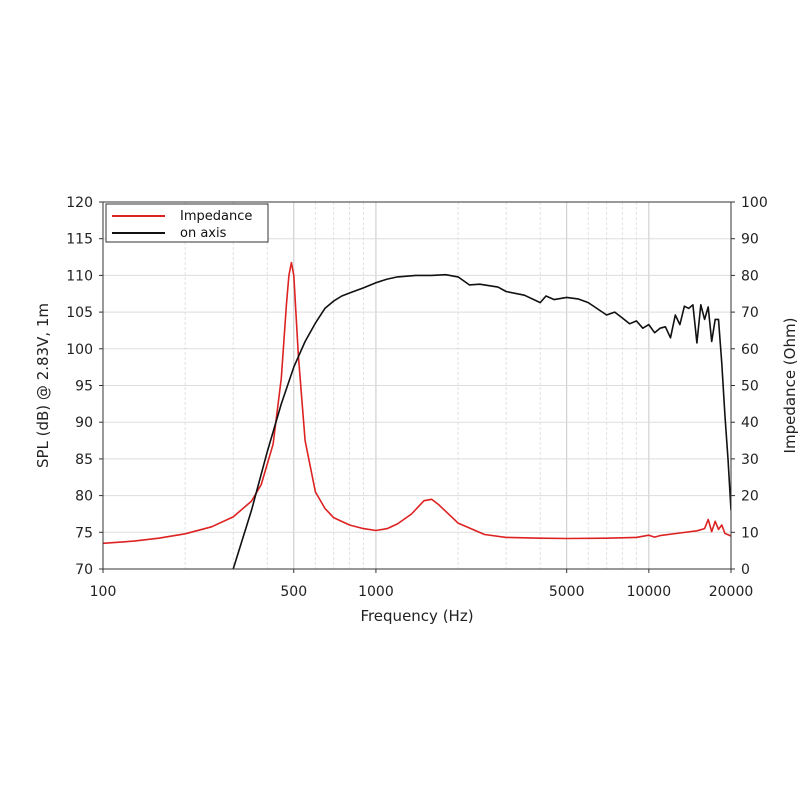 The height and width of the screenshot is (800, 800). Describe the element at coordinates (422, 584) in the screenshot. I see `x-axis-ticks: 100 500 1000 5000 10000 20000` at that location.